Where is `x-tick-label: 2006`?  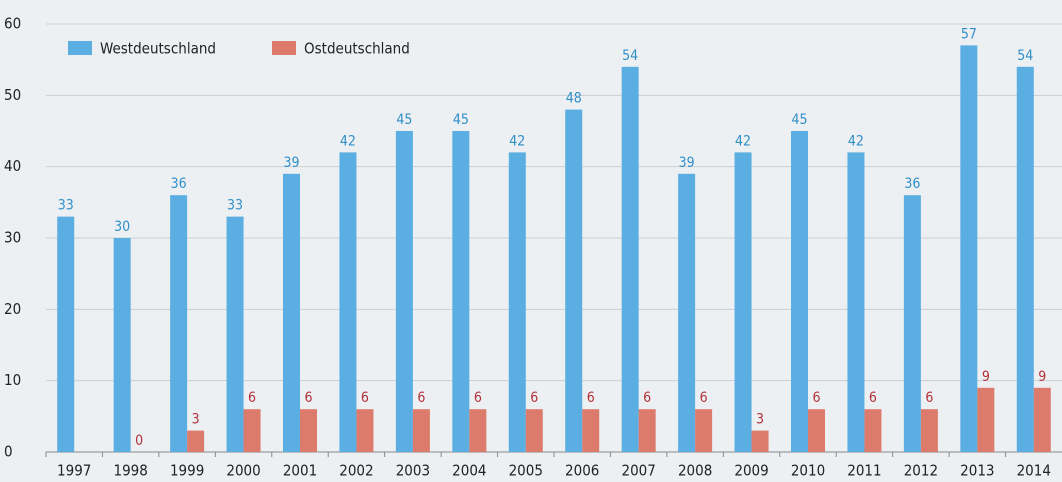 x-tick-label: 2006 is located at coordinates (582, 471).